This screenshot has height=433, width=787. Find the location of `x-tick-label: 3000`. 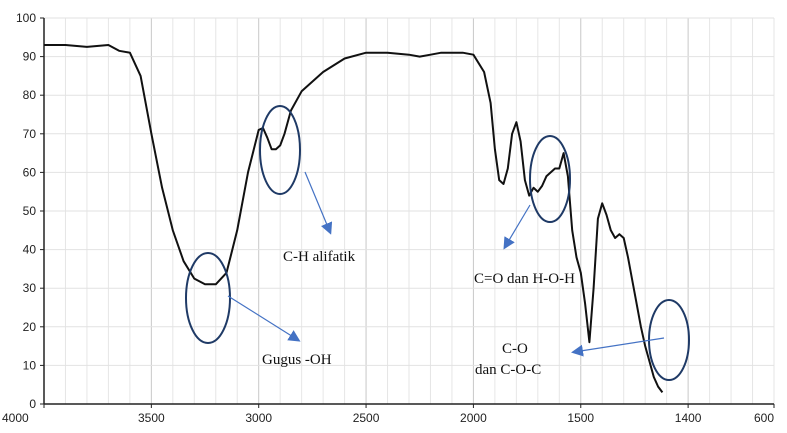

x-tick-label: 3000 is located at coordinates (258, 418).